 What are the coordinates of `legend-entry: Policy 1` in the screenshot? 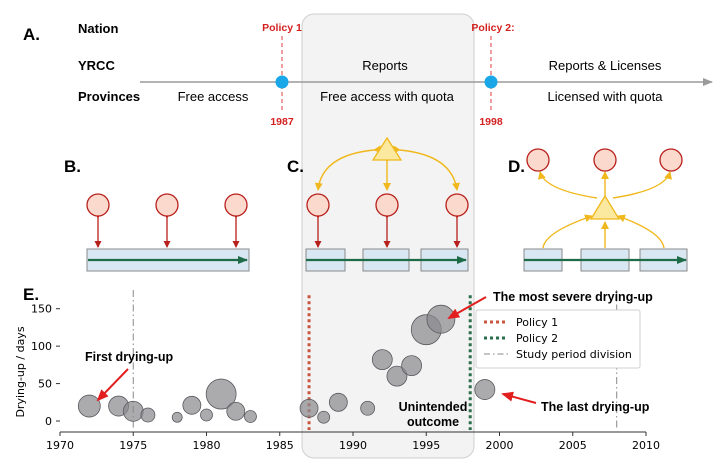 It's located at (537, 322).